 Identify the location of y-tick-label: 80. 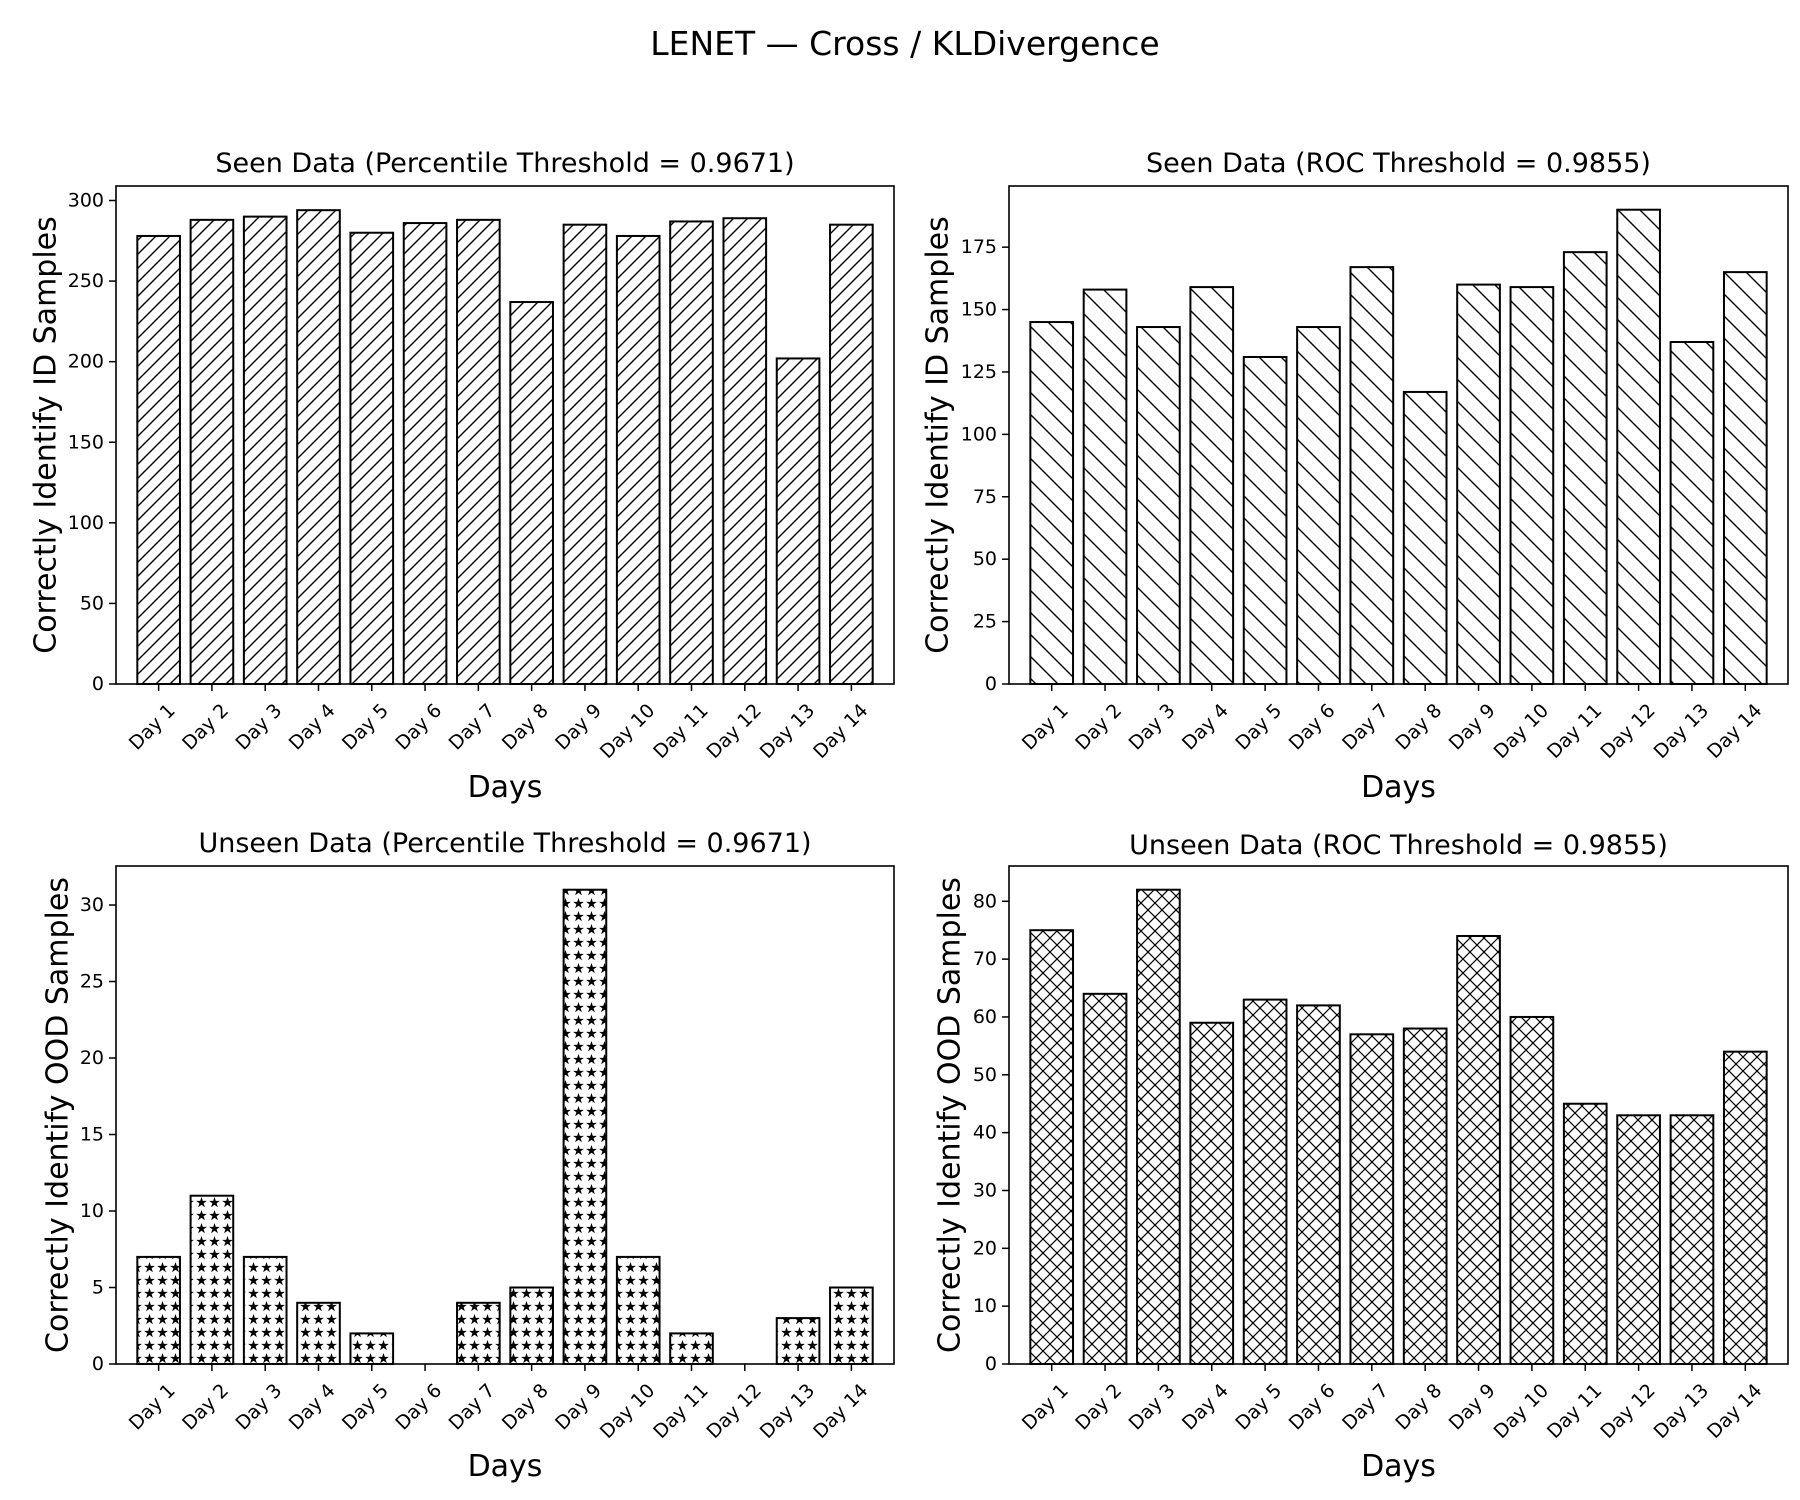
(985, 901).